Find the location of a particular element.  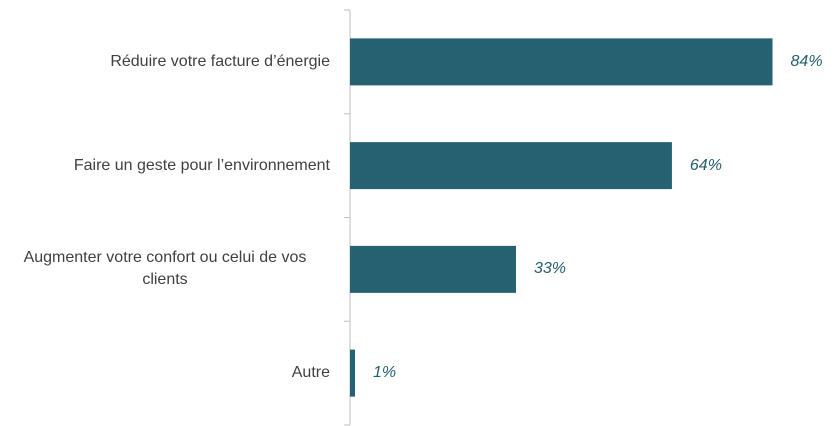

value-label: 84% is located at coordinates (806, 61).